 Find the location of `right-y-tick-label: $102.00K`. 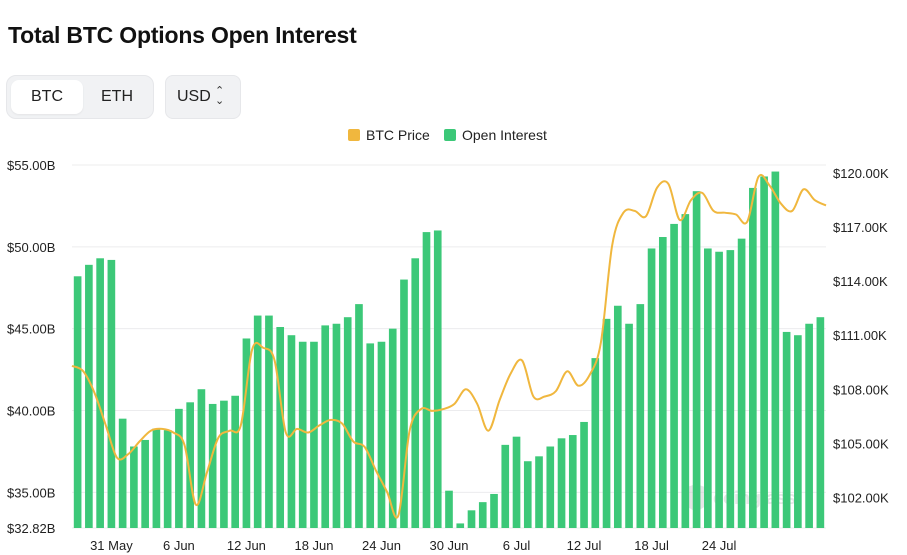

right-y-tick-label: $102.00K is located at coordinates (861, 497).